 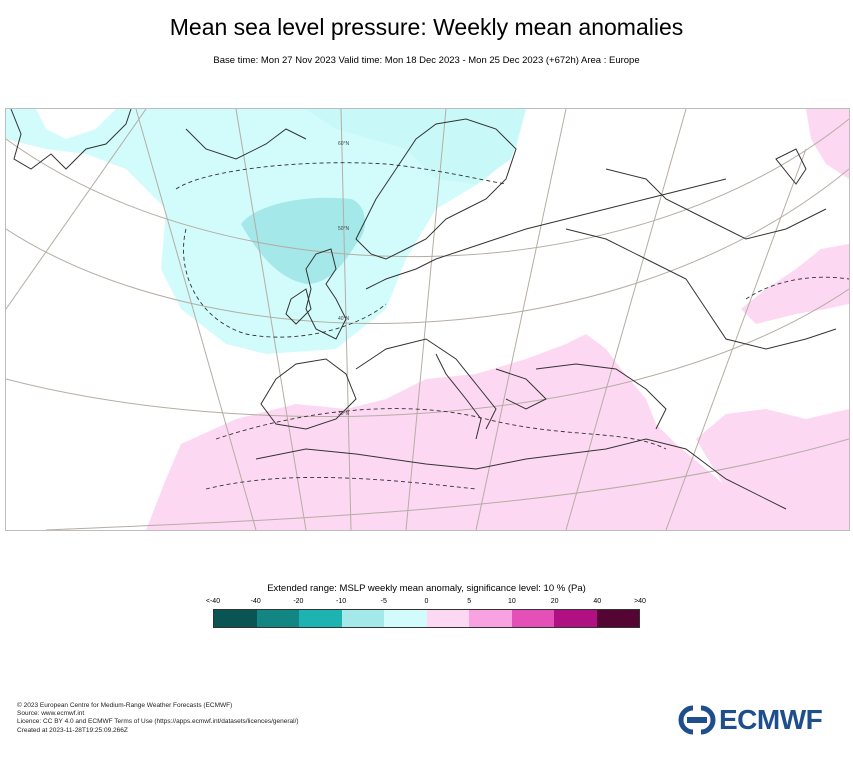 I want to click on legend-tick-label: -40, so click(x=255, y=601).